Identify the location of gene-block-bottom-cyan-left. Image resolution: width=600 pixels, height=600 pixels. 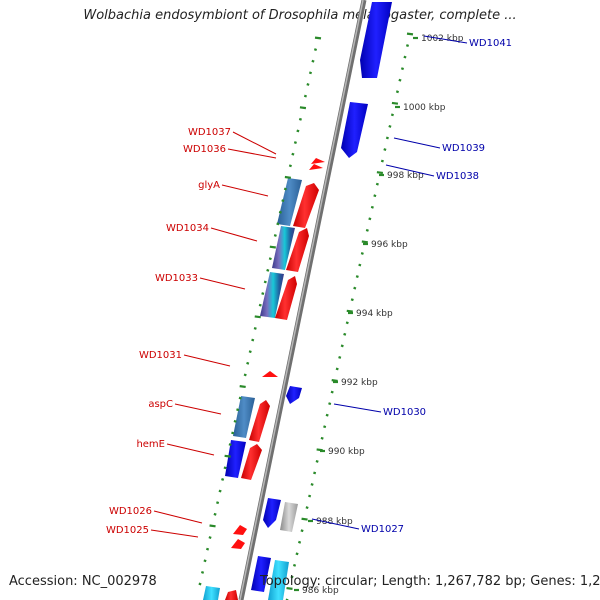
(211, 593).